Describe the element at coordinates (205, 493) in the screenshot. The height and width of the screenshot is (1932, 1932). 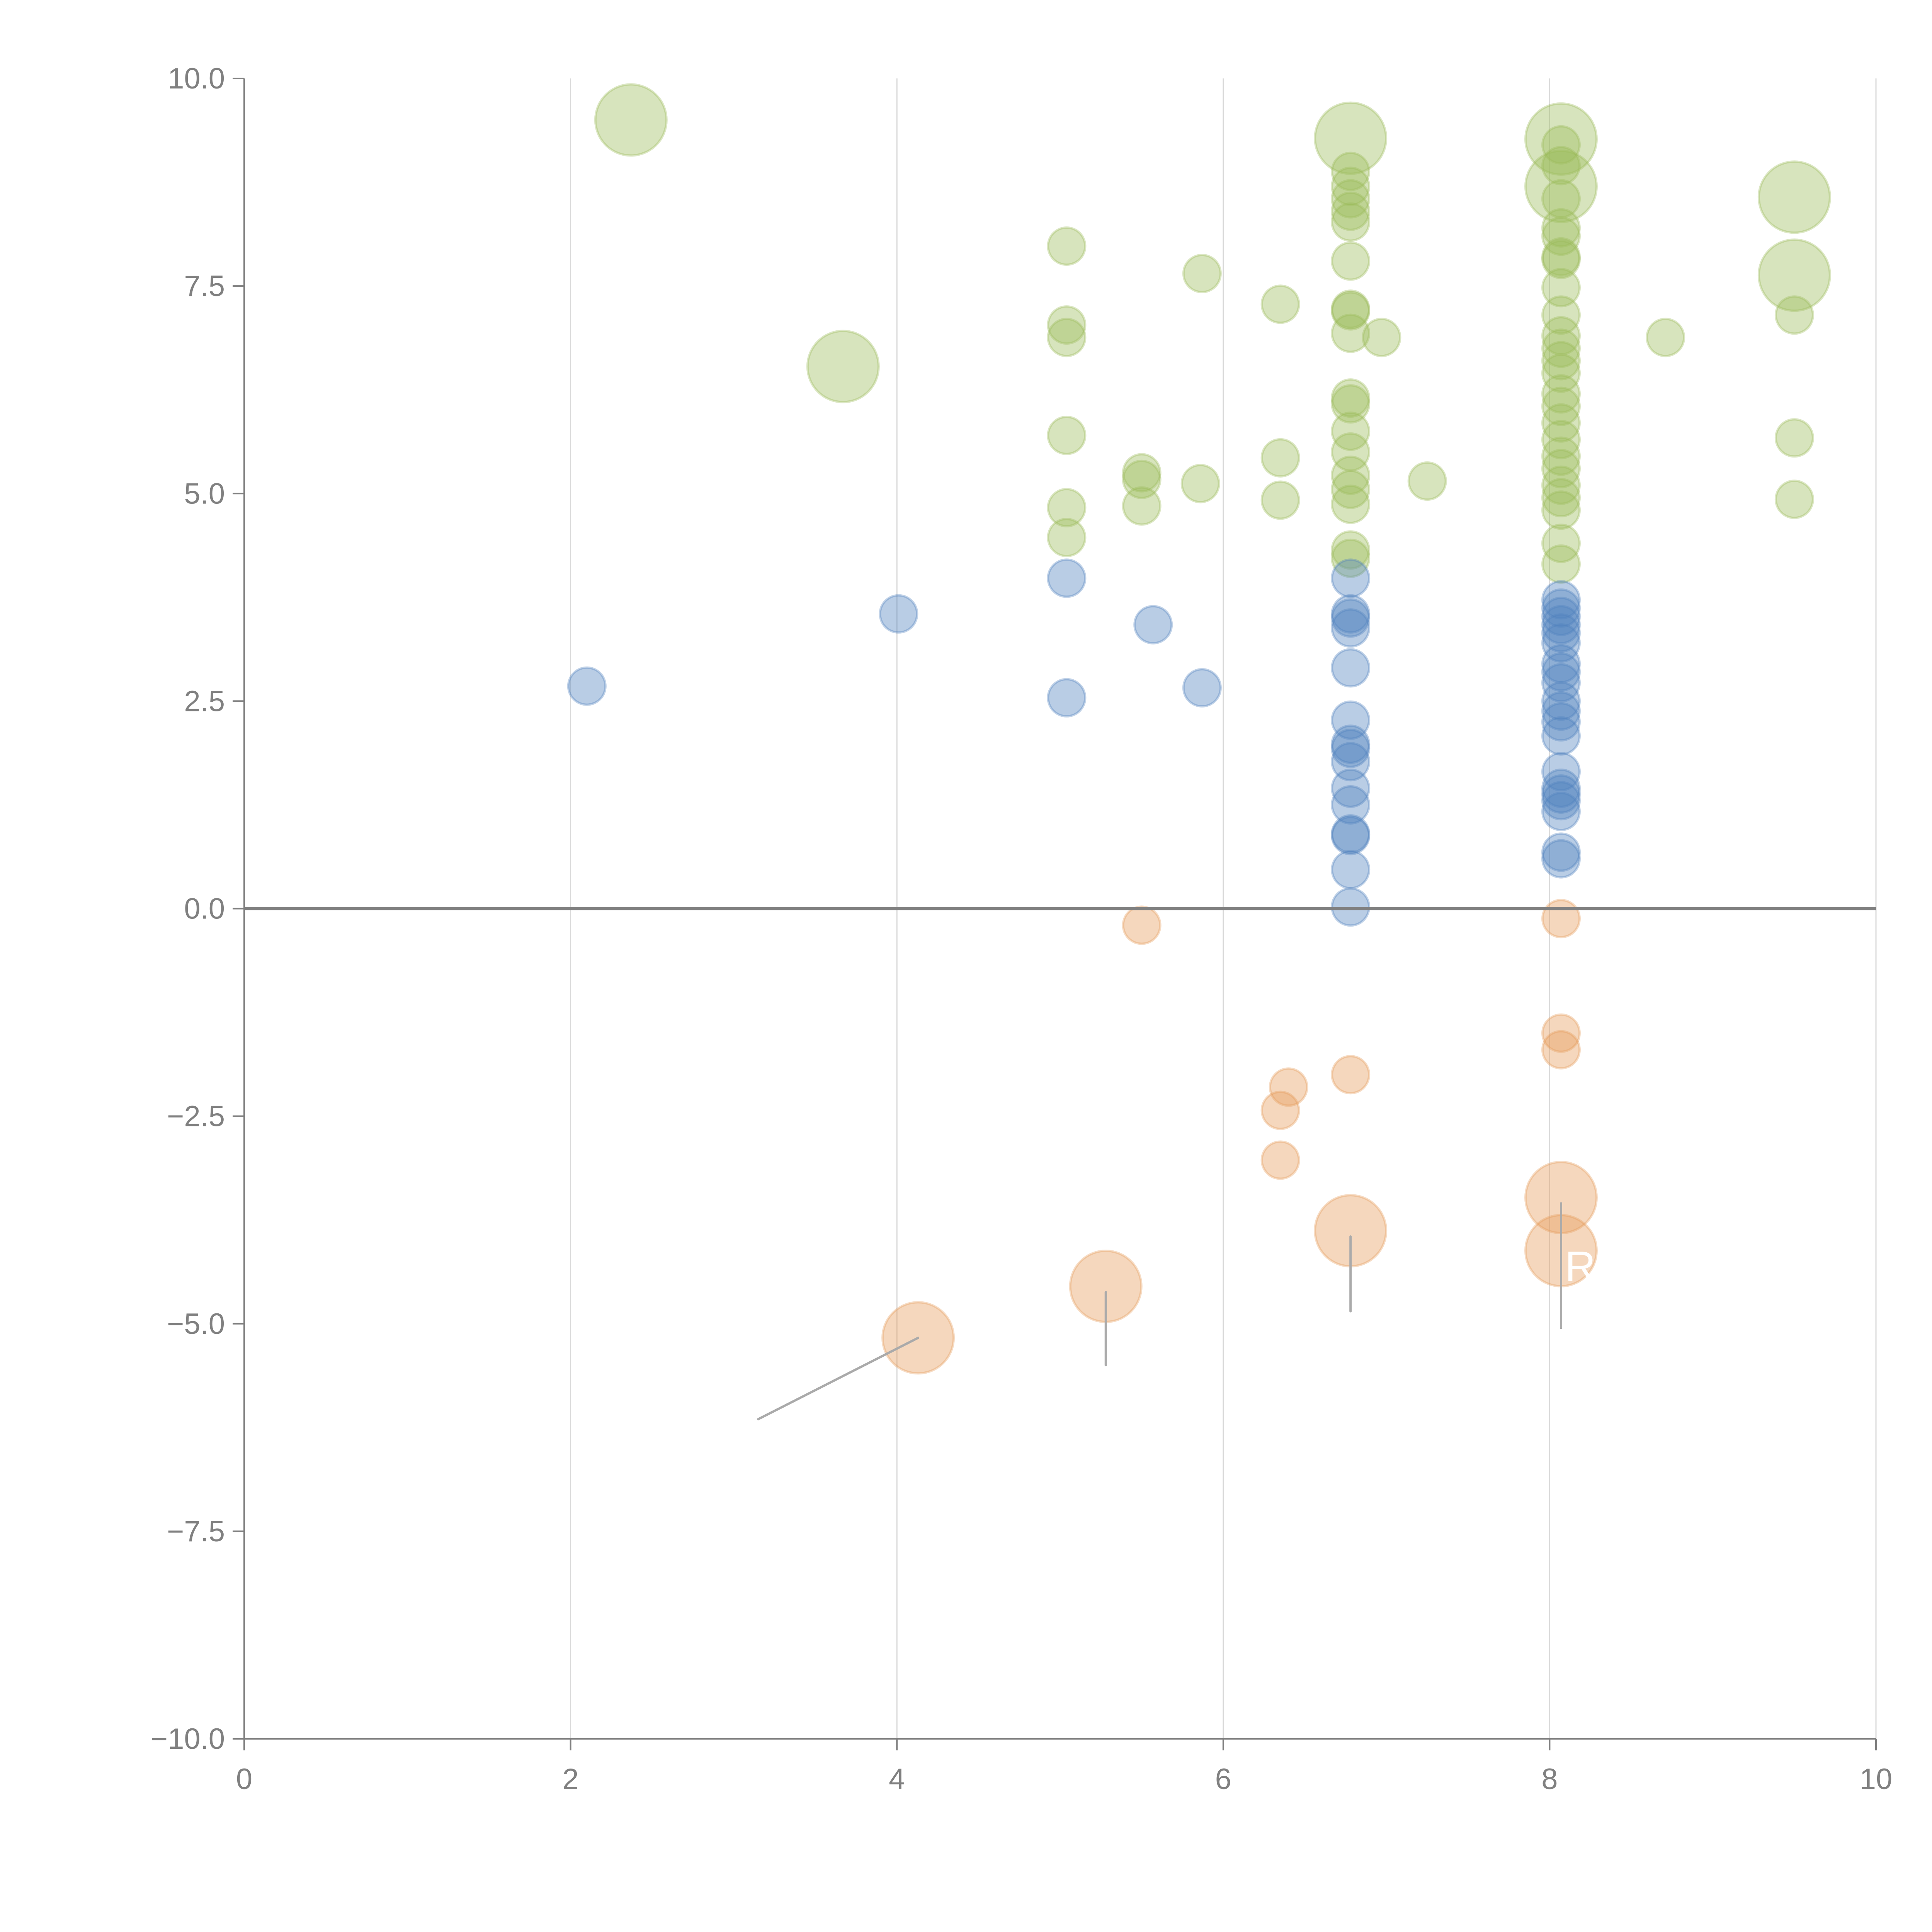
I see `y-tick-label: 5.0` at that location.